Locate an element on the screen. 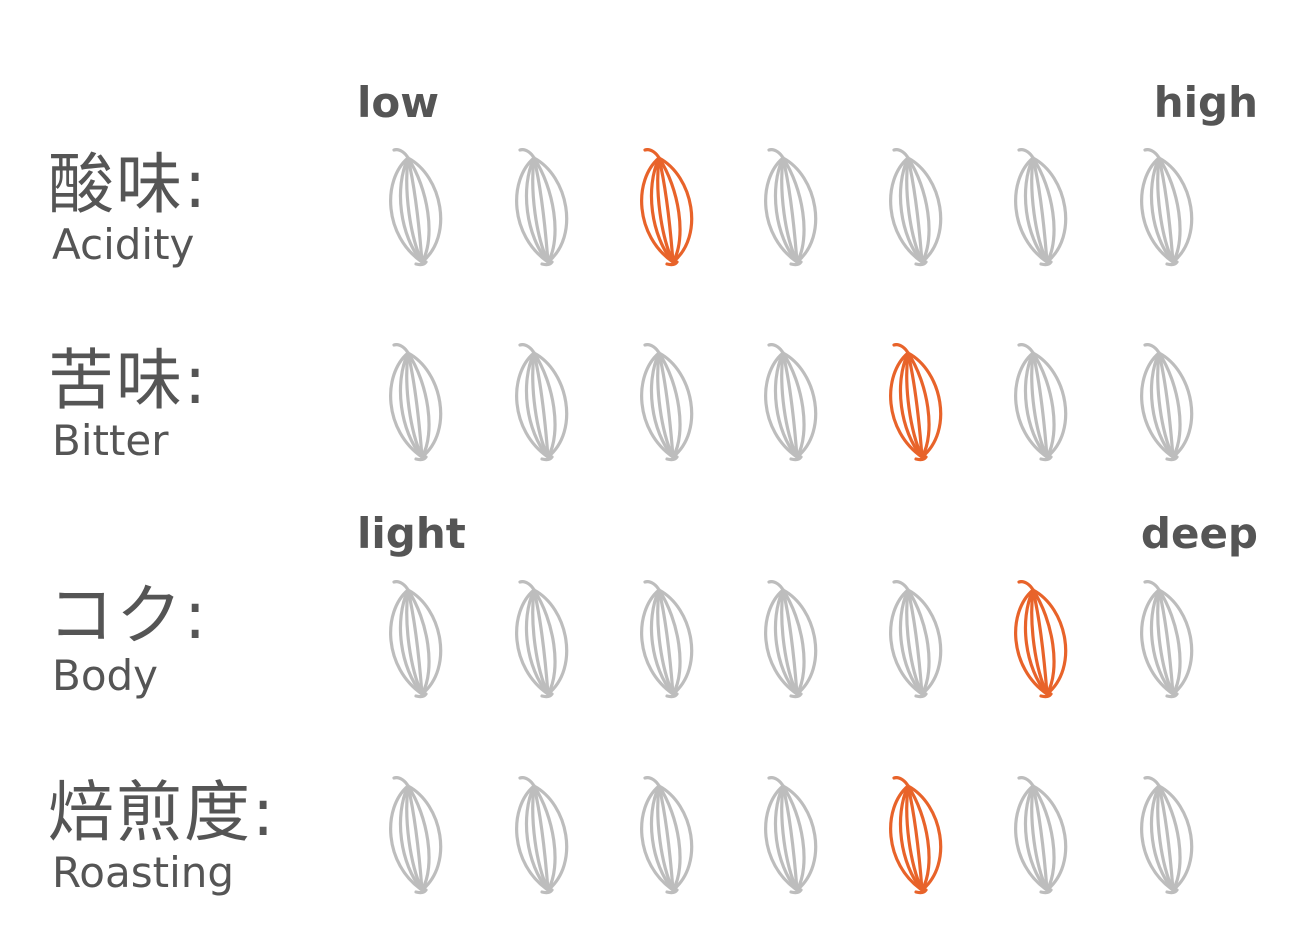 The width and height of the screenshot is (1310, 943). row-label-roasting: 焙煎度: Roasting is located at coordinates (162, 837).